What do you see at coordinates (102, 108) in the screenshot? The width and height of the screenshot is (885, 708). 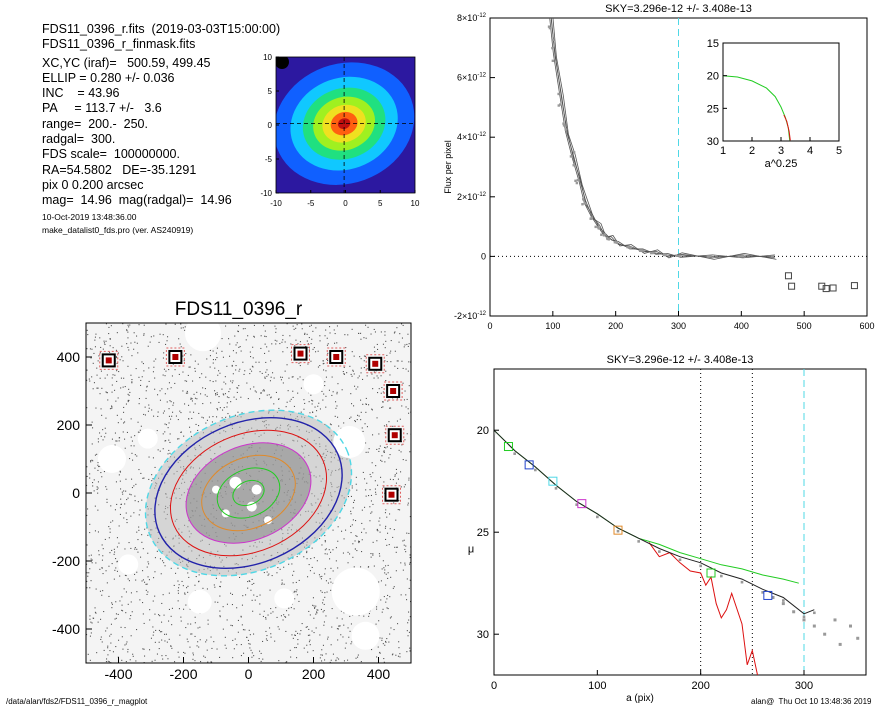 I see `header-line: PA = 113.7 +/- 3.6` at bounding box center [102, 108].